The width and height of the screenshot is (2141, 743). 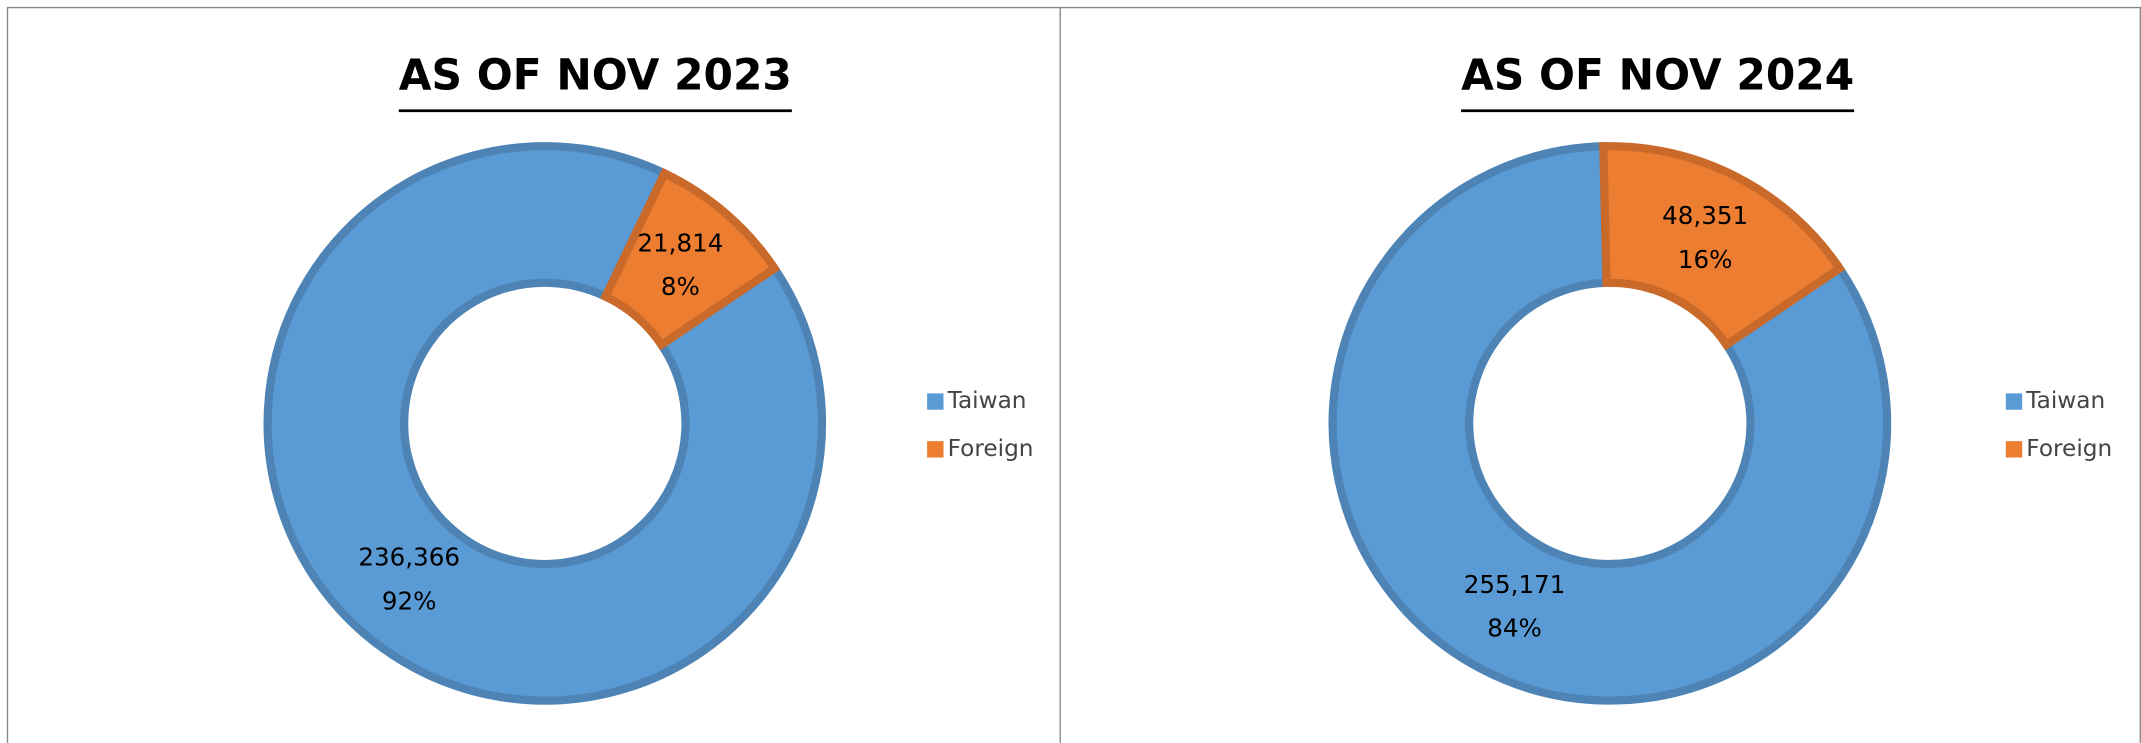 I want to click on value-label: 21,814, so click(x=680, y=242).